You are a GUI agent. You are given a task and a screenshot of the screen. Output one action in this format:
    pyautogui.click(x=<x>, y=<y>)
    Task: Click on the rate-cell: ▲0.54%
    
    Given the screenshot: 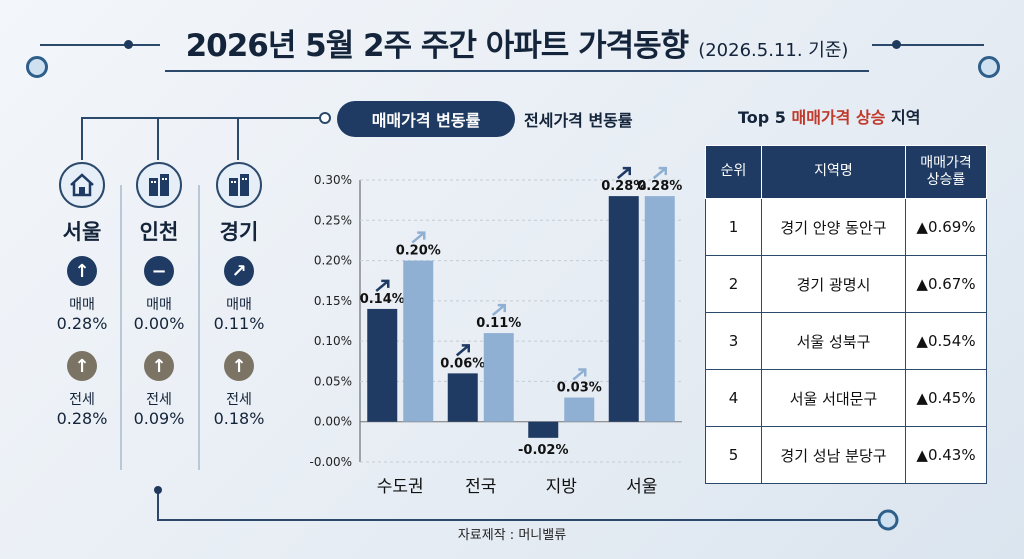 What is the action you would take?
    pyautogui.click(x=946, y=341)
    